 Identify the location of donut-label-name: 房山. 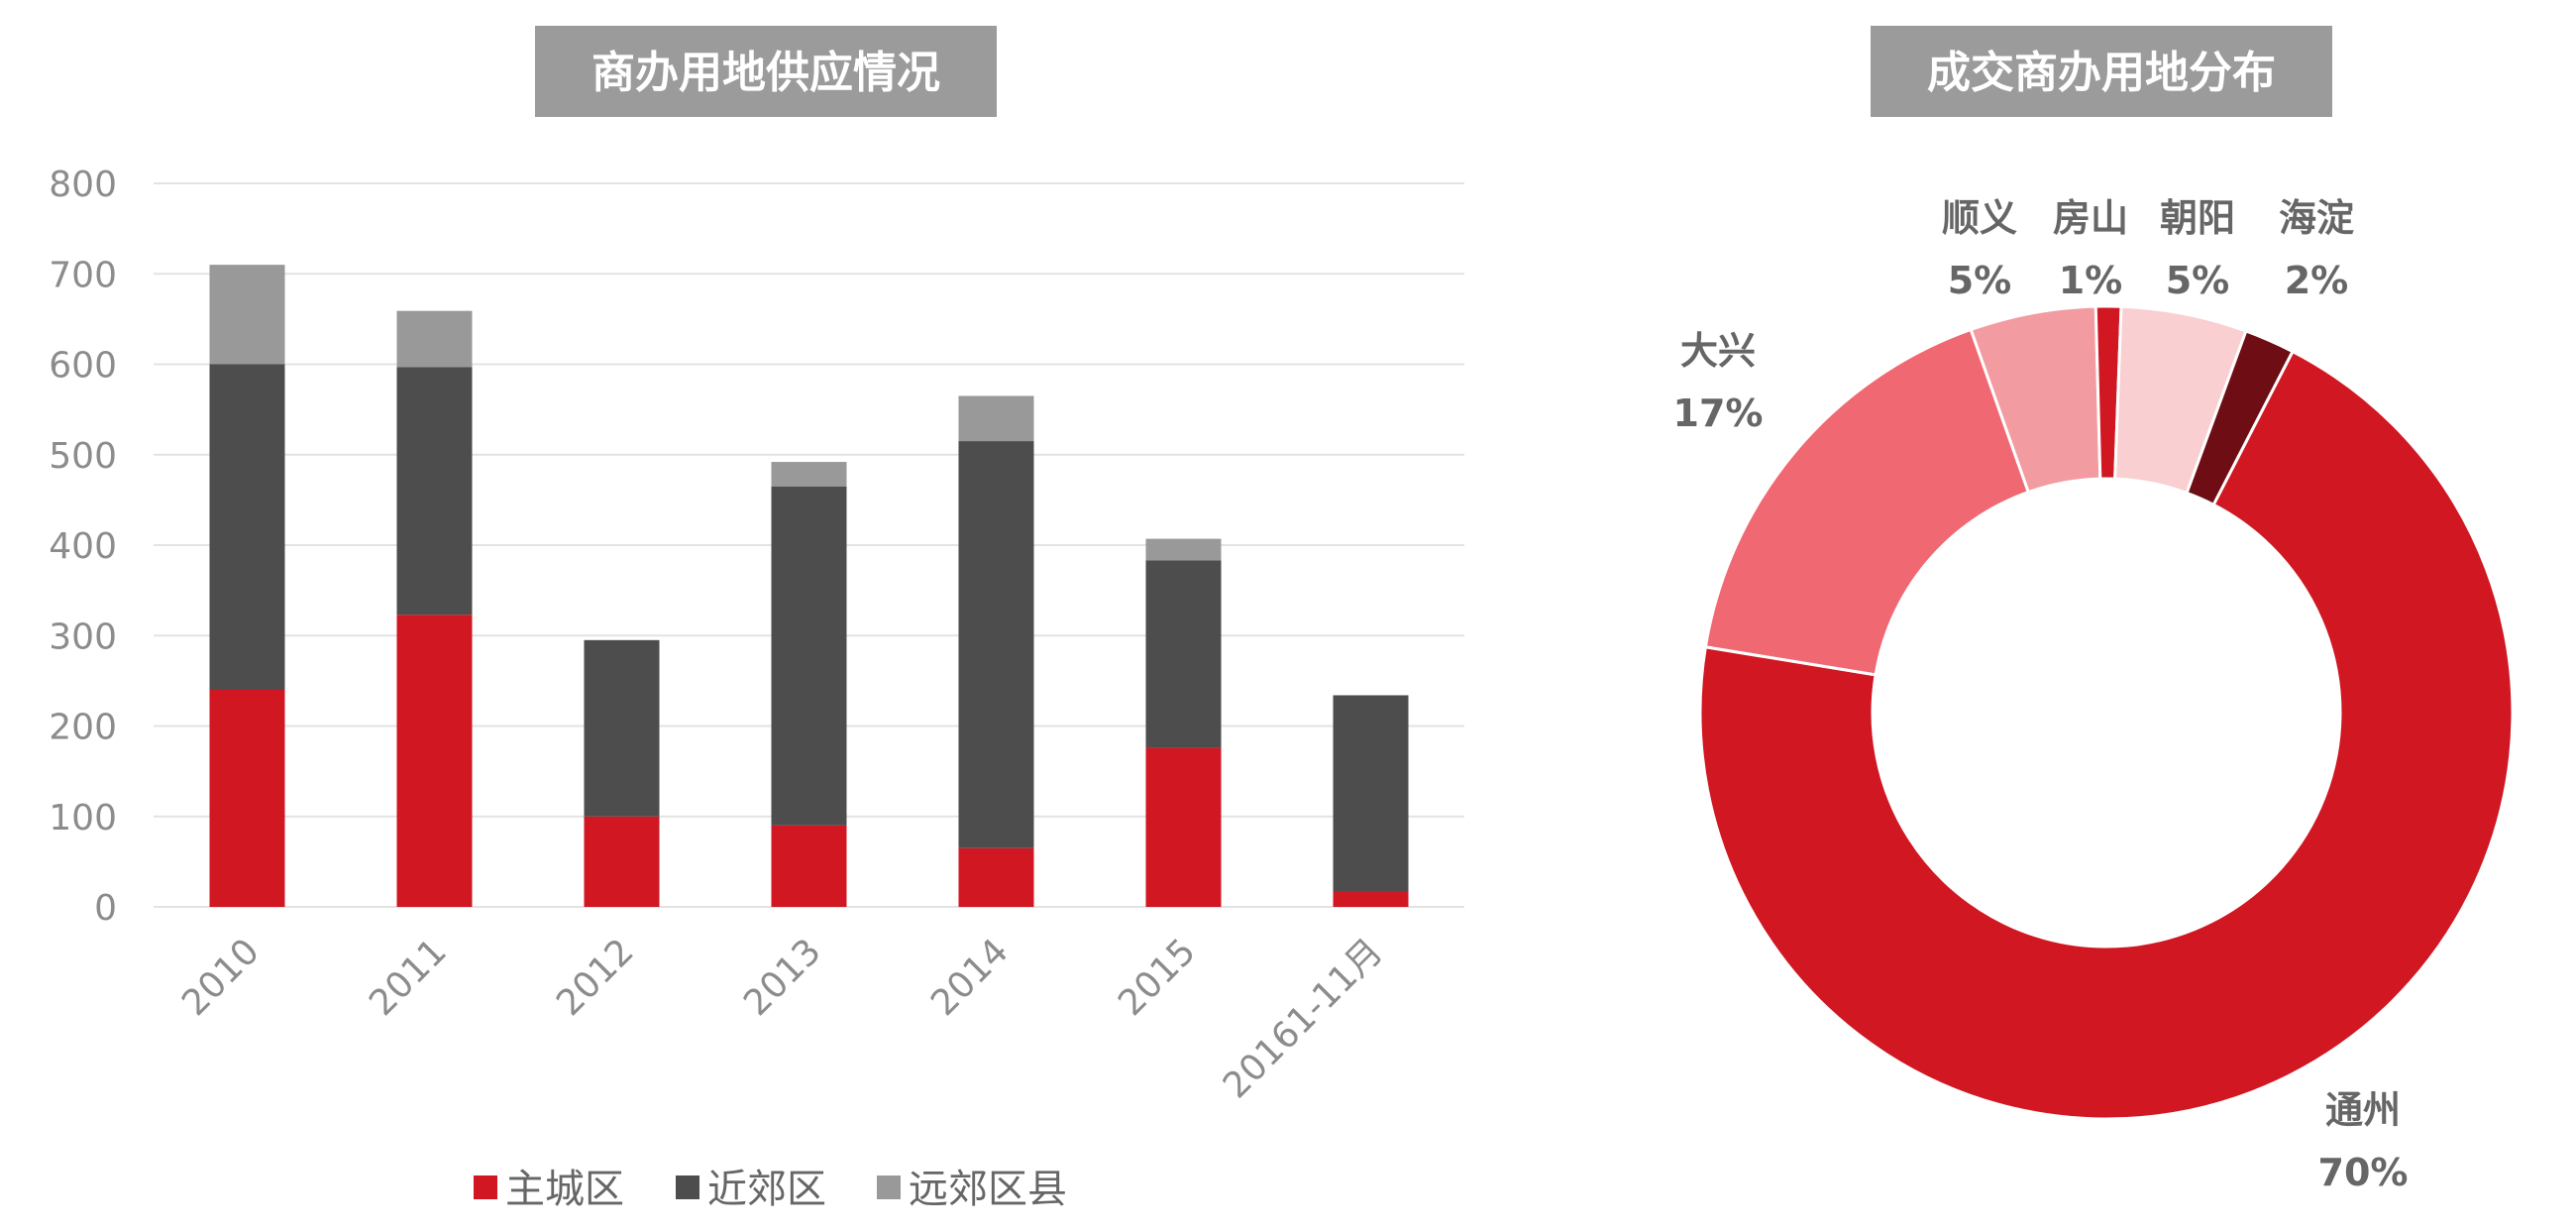
(2090, 218).